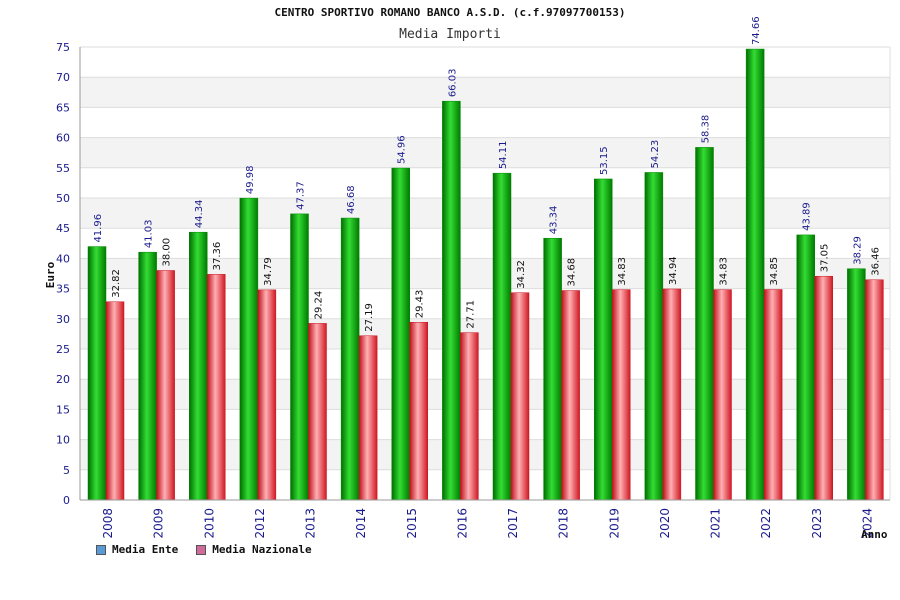 This screenshot has height=600, width=900. What do you see at coordinates (875, 261) in the screenshot?
I see `value-label-media-nazionale: 36.46` at bounding box center [875, 261].